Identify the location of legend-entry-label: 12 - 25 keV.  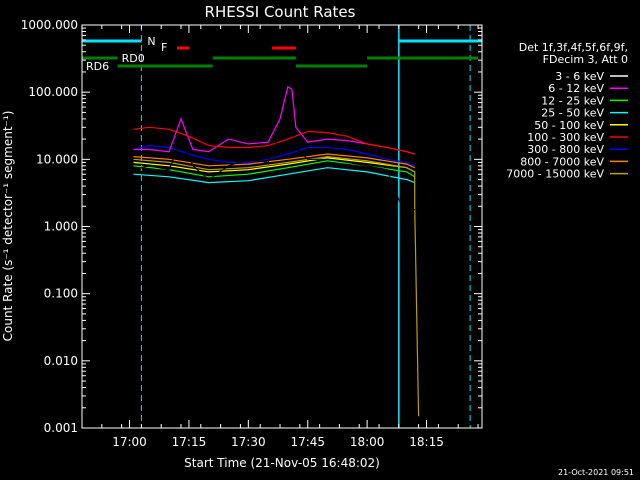
(572, 100).